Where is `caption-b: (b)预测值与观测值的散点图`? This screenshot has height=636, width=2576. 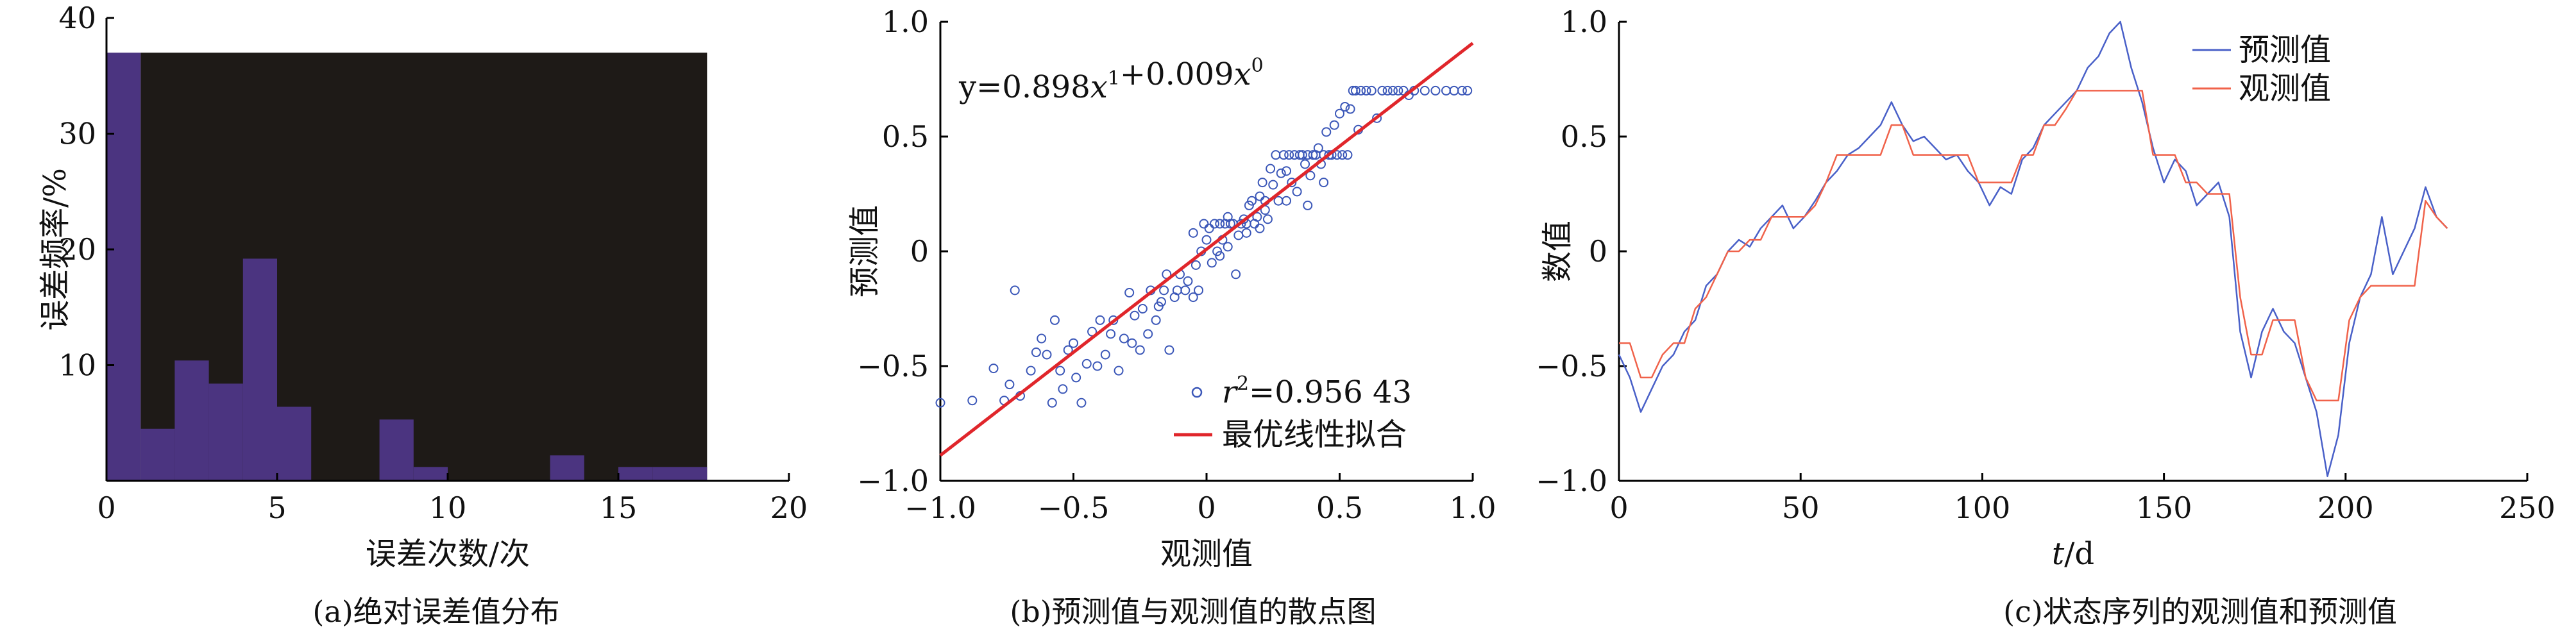
caption-b: (b)预测值与观测值的散点图 is located at coordinates (1193, 611).